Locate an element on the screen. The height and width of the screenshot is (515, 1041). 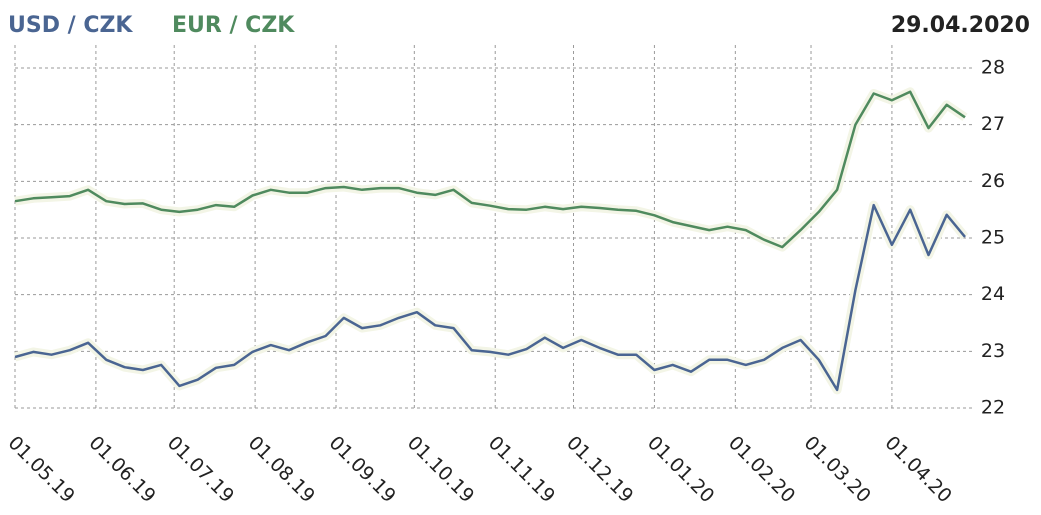
legend-eur: EUR / CZK is located at coordinates (233, 25).